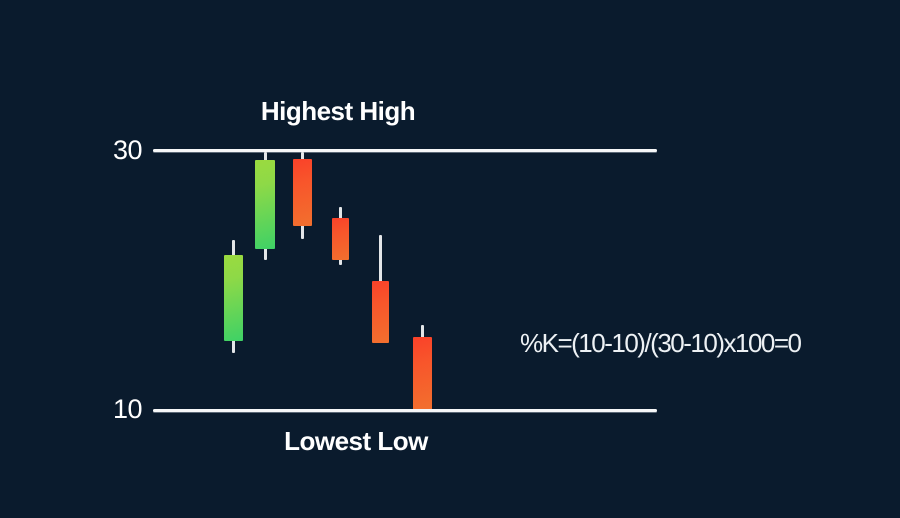 This screenshot has height=518, width=900. I want to click on y-axis-tick-10: 10, so click(127, 409).